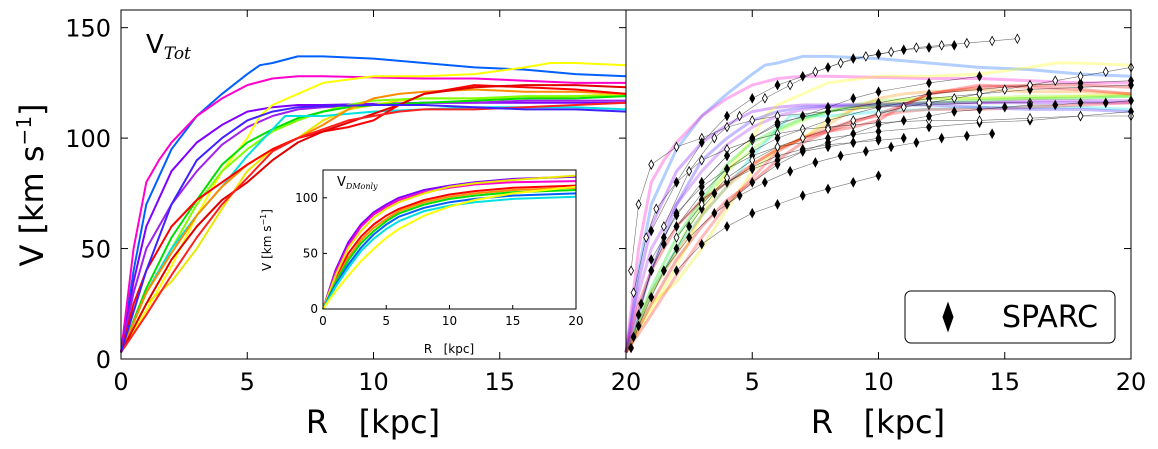  I want to click on right-xtick-label: 10, so click(878, 382).